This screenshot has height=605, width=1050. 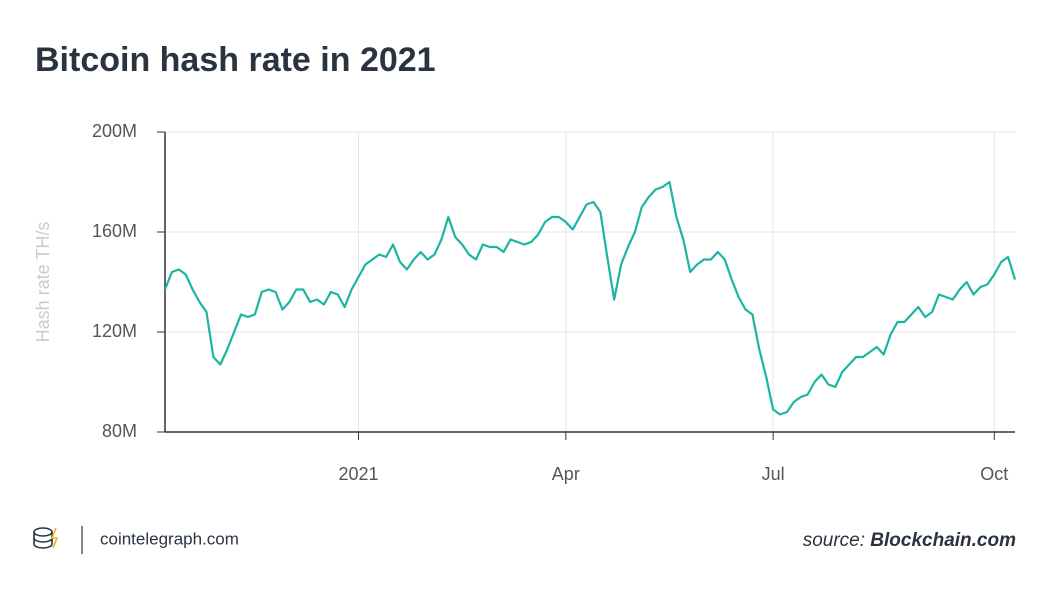 I want to click on y-tick-label: 200M, so click(x=114, y=131).